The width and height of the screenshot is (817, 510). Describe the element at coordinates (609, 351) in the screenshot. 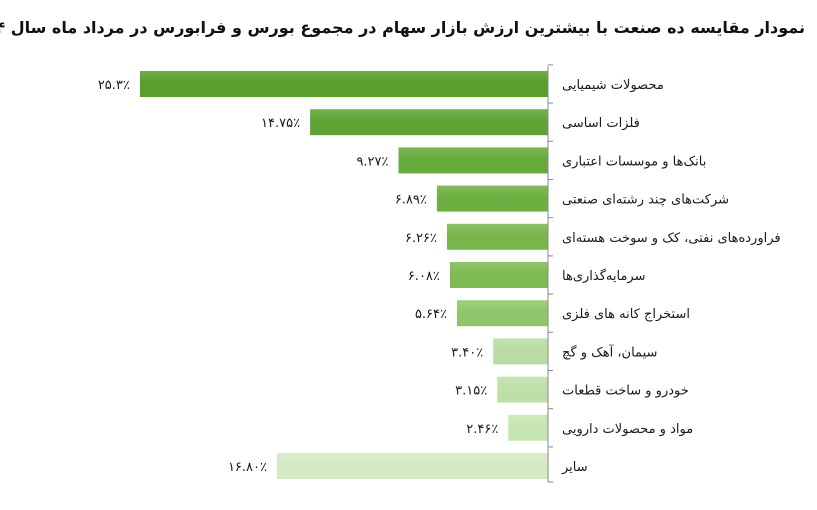

I see `category-label: سیمان، آهک و گچ` at that location.